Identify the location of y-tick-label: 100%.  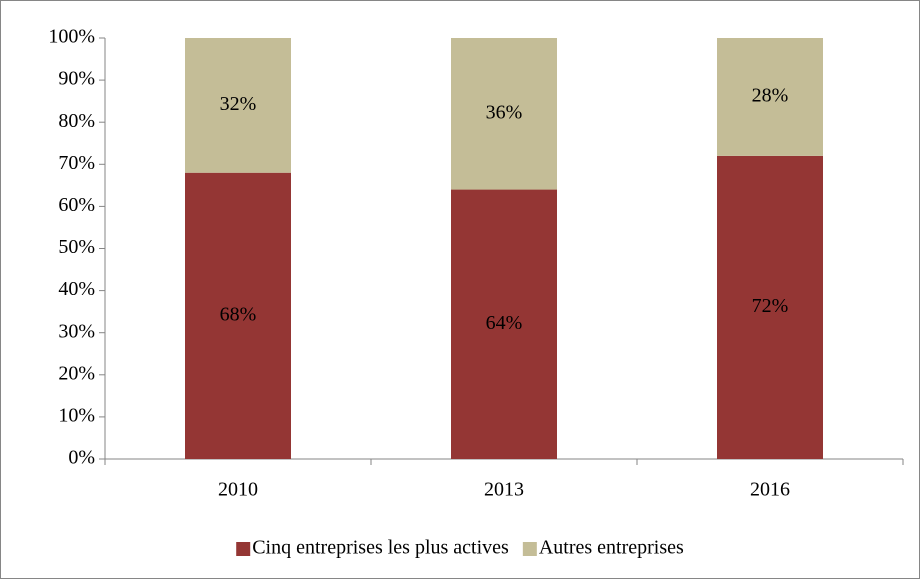
(71, 37).